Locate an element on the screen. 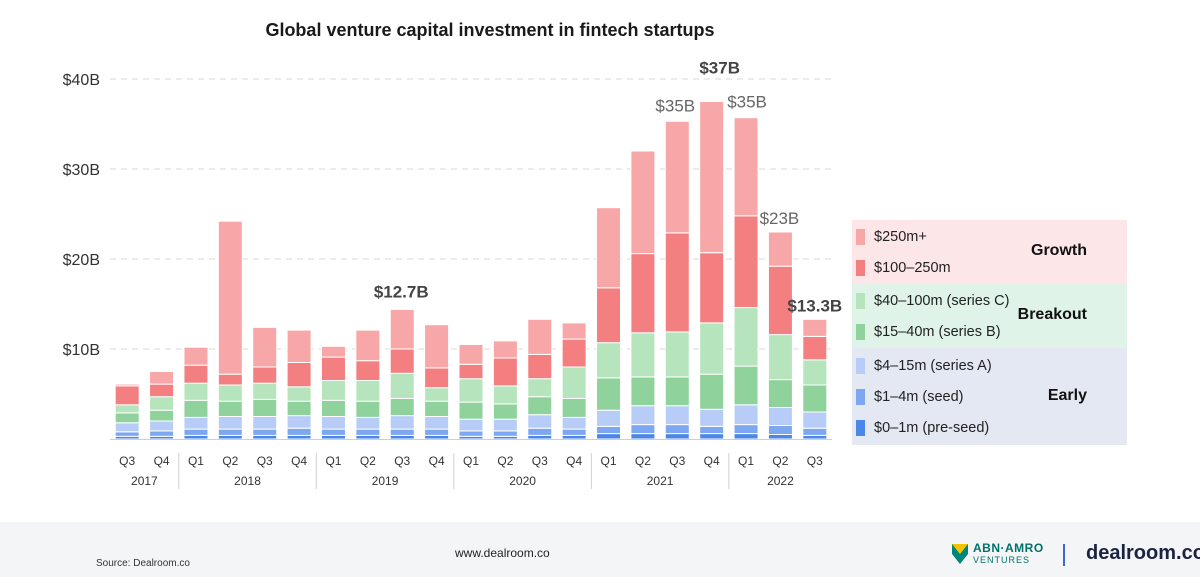 This screenshot has width=1200, height=577. legend-item: $1–4m (seed) is located at coordinates (909, 397).